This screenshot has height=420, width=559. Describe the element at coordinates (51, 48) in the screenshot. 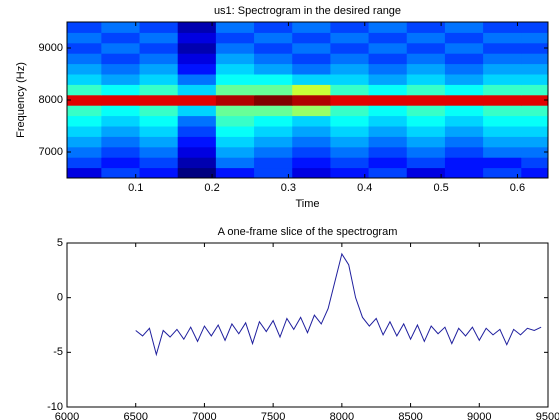

I see `y-tick-label: 9000` at that location.